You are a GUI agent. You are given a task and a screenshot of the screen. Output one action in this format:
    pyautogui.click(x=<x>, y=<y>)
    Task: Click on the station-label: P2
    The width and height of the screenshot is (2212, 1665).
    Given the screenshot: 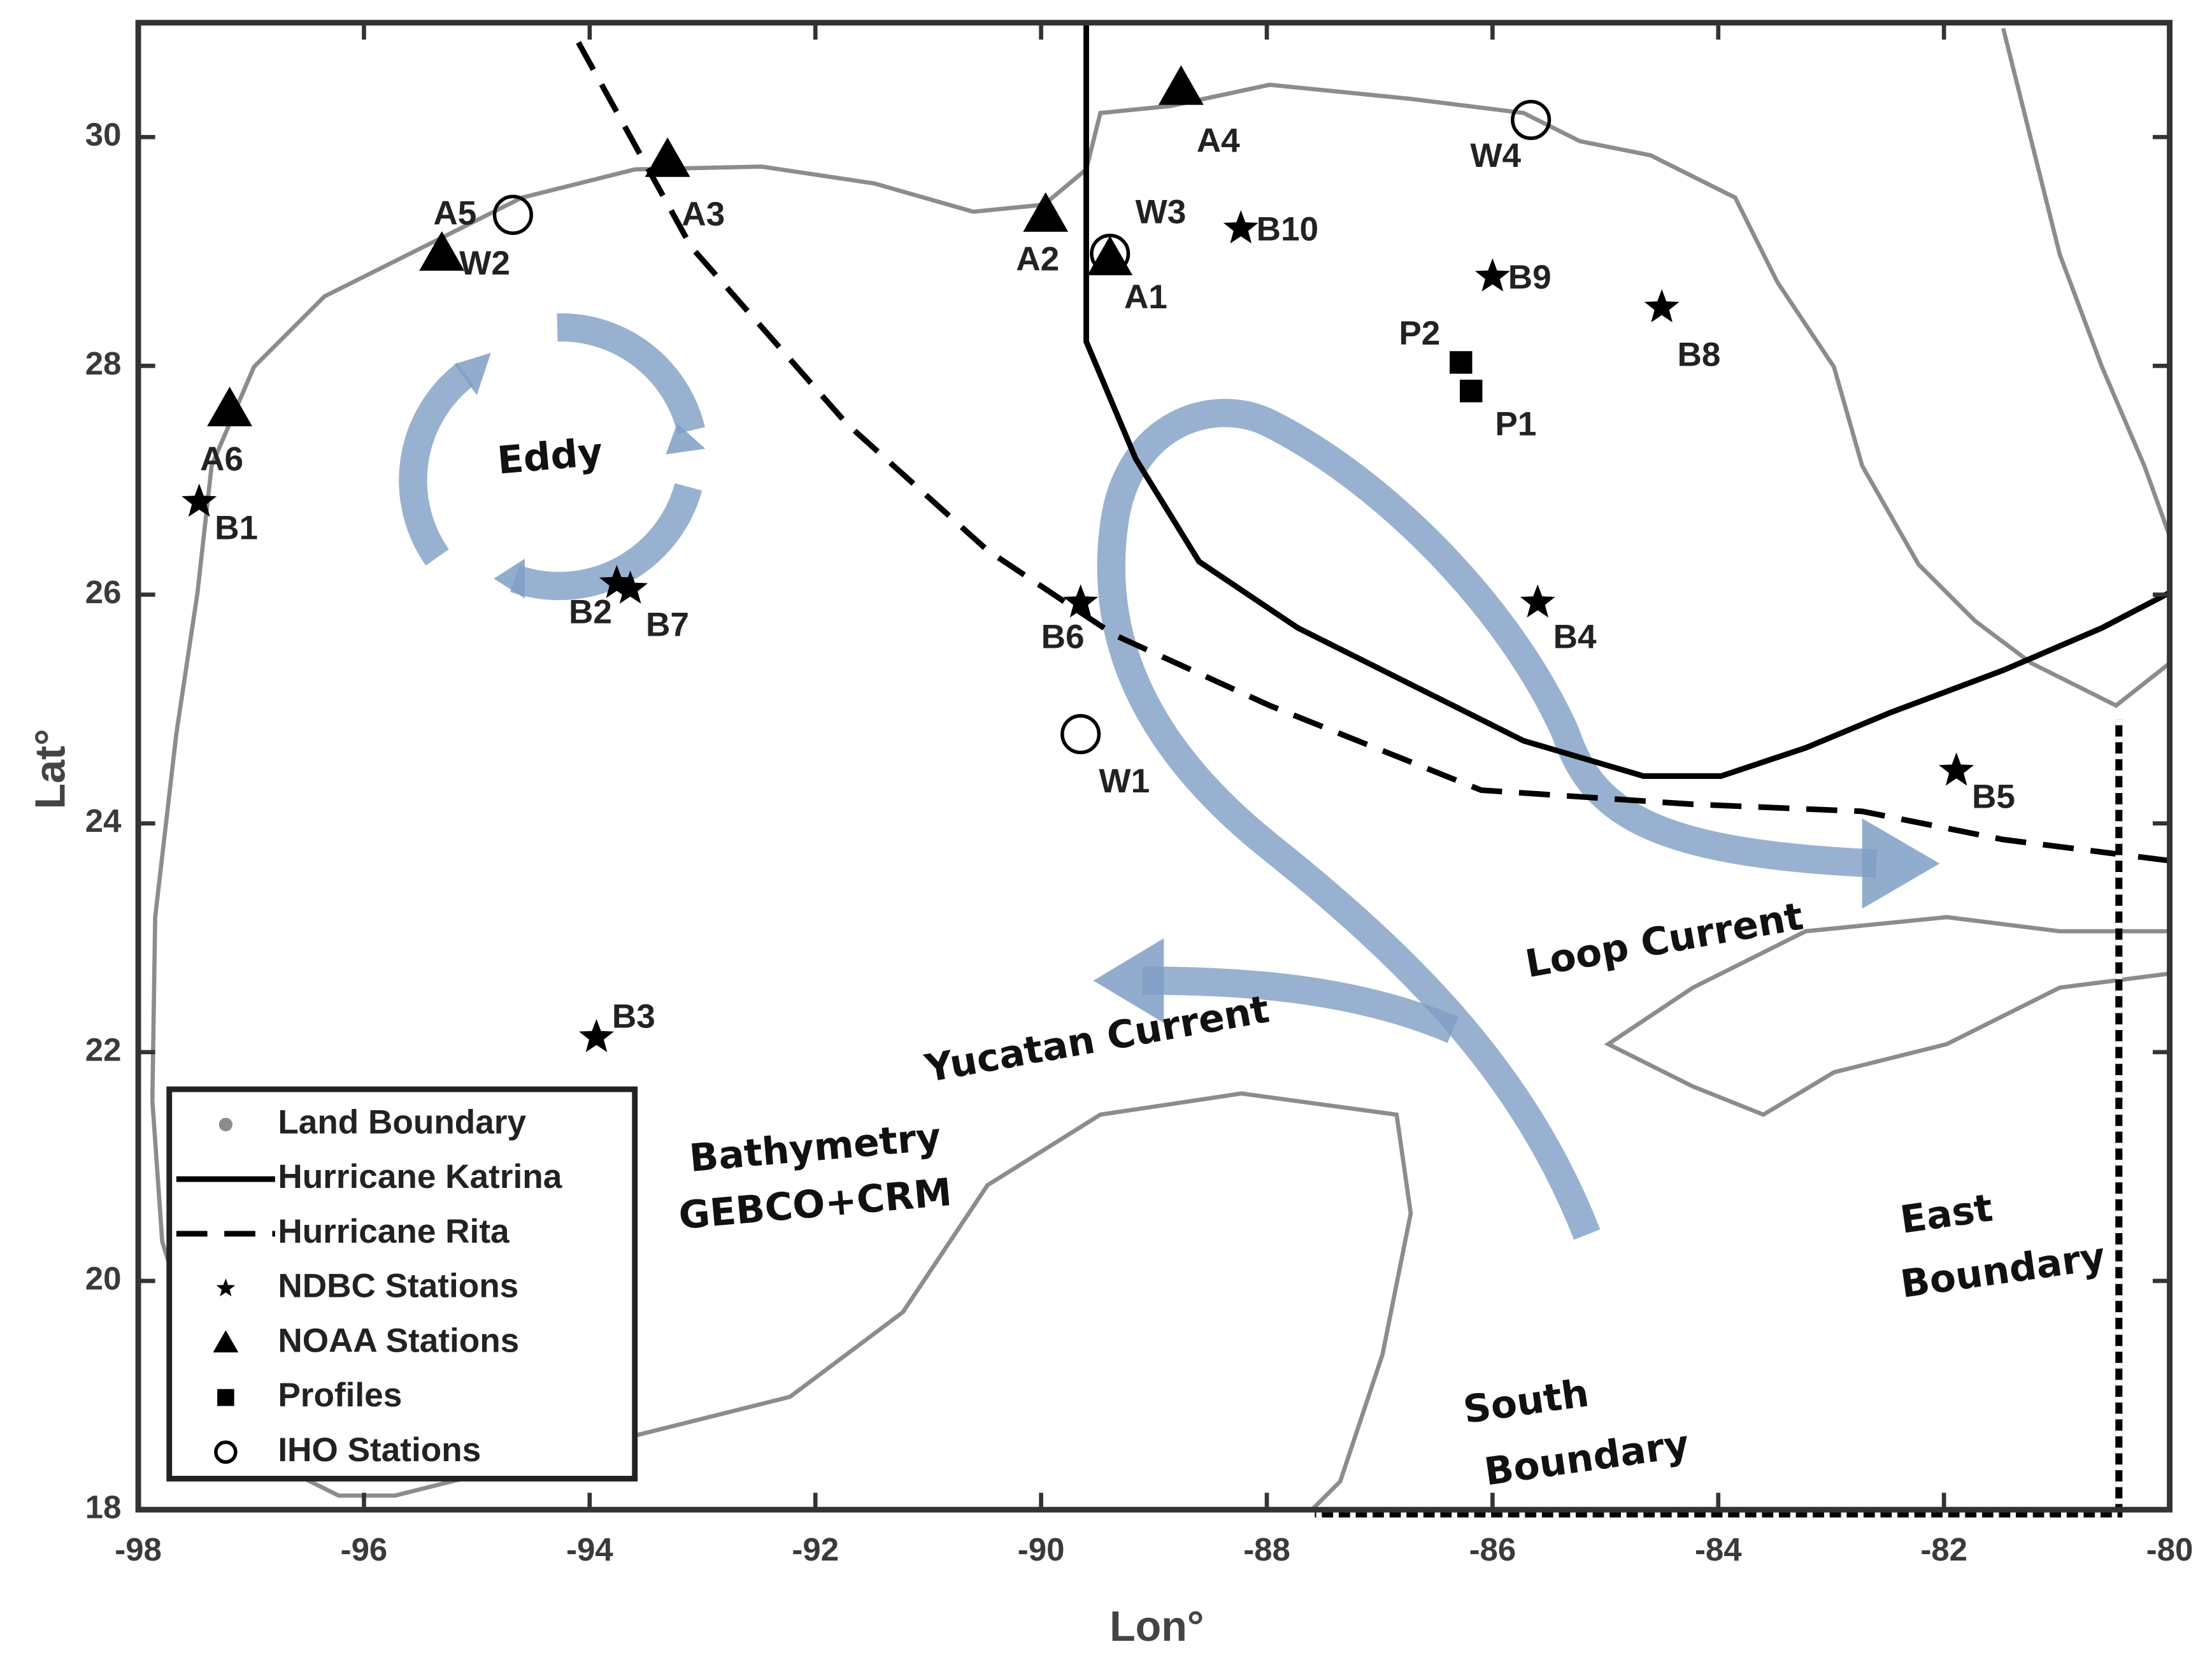 What is the action you would take?
    pyautogui.click(x=1419, y=333)
    